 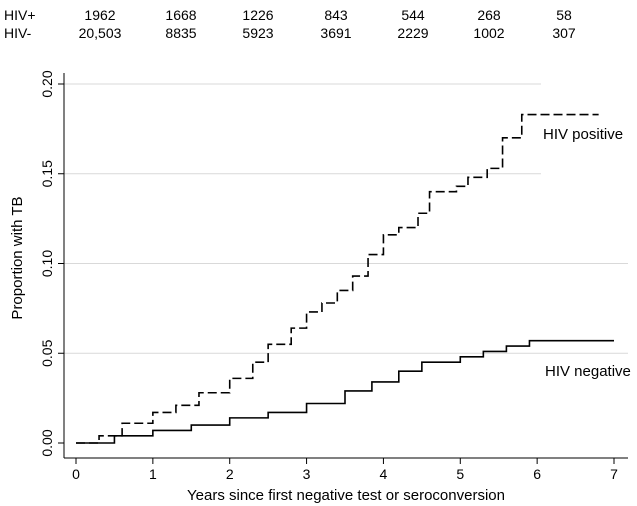 What do you see at coordinates (99, 15) in the screenshot?
I see `risk-count: 1962` at bounding box center [99, 15].